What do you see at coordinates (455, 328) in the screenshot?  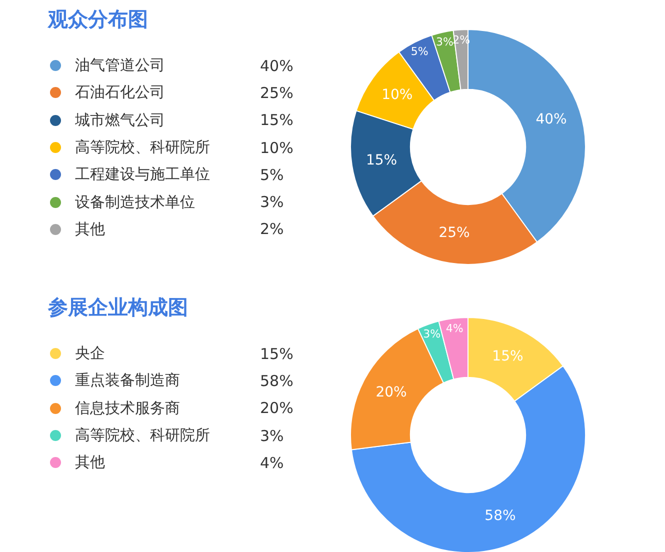 I see `data-label: 4%` at bounding box center [455, 328].